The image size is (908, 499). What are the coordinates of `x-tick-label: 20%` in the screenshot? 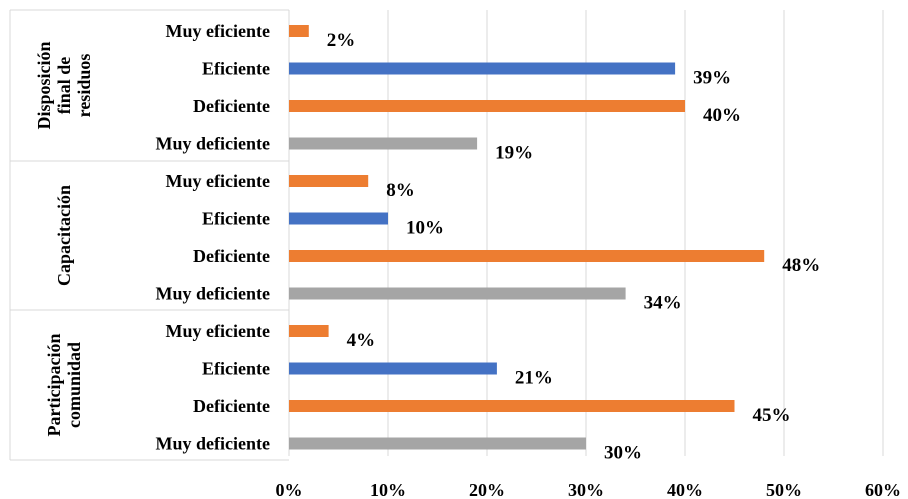 It's located at (487, 489).